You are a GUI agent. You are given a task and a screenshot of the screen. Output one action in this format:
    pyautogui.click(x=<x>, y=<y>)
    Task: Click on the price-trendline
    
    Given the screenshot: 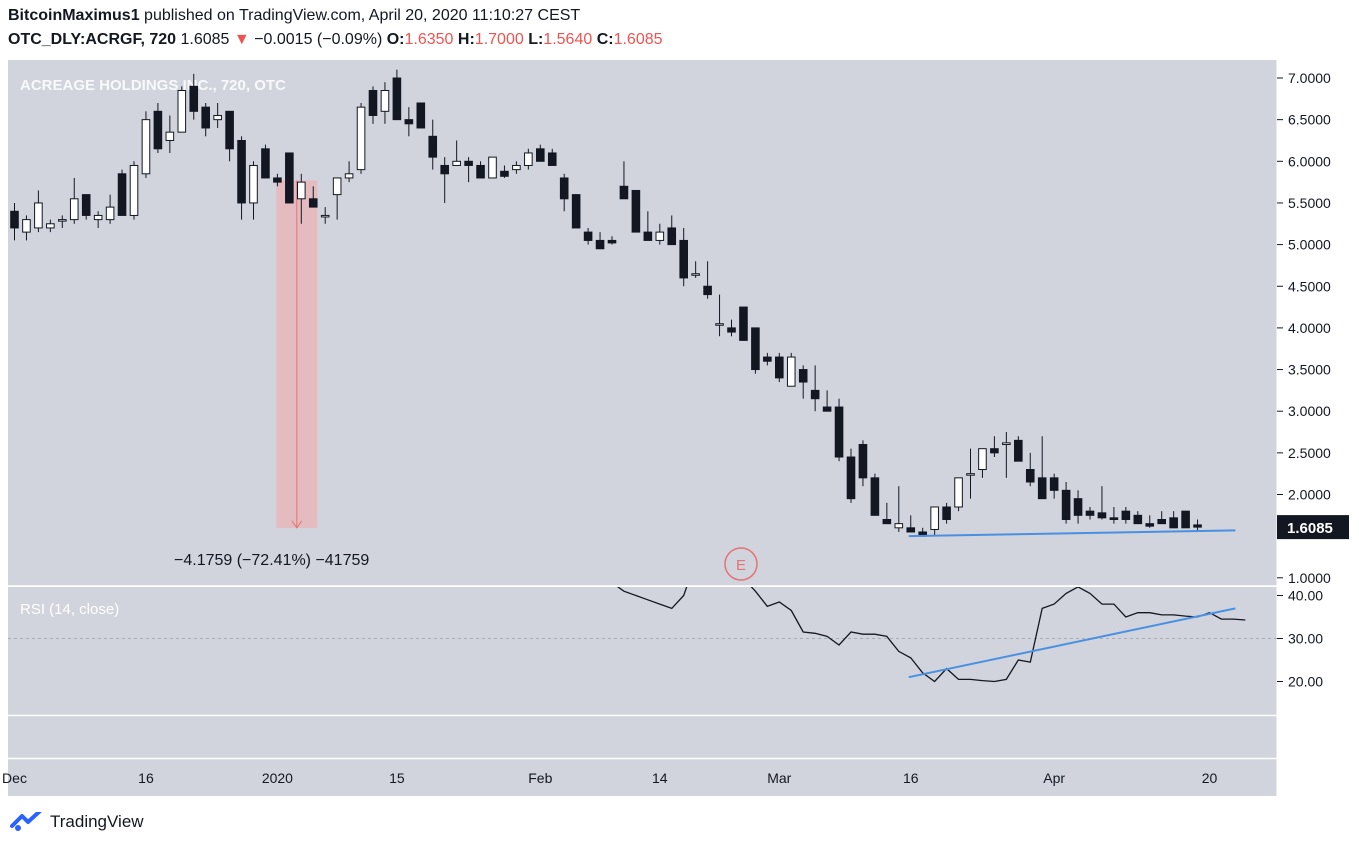 What is the action you would take?
    pyautogui.click(x=1072, y=533)
    